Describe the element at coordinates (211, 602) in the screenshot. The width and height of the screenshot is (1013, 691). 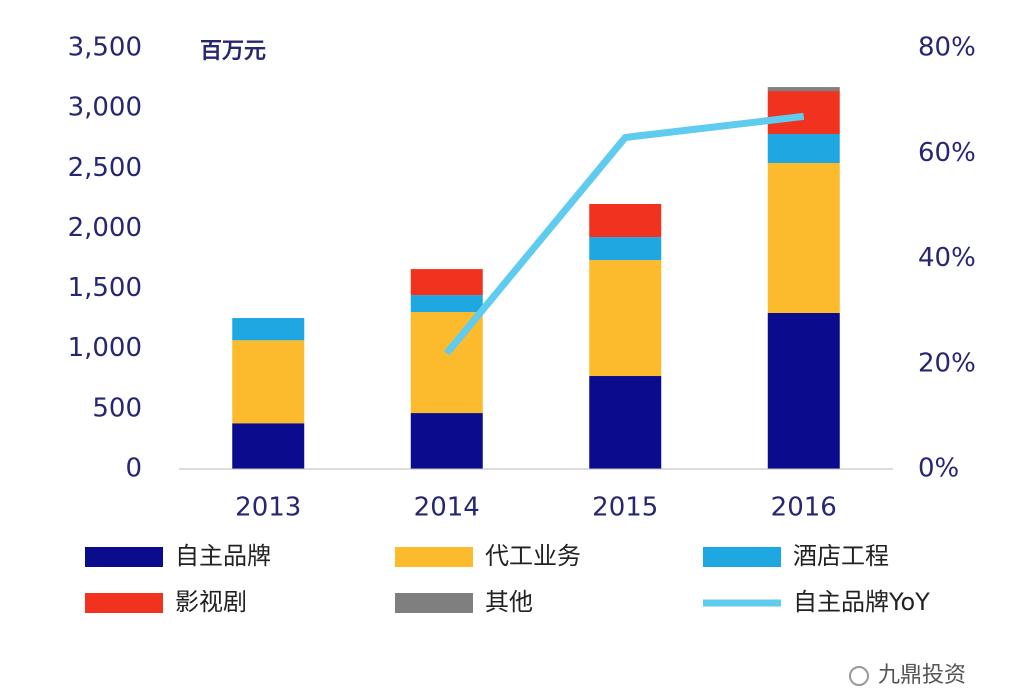
I see `legend-label: 影视剧` at that location.